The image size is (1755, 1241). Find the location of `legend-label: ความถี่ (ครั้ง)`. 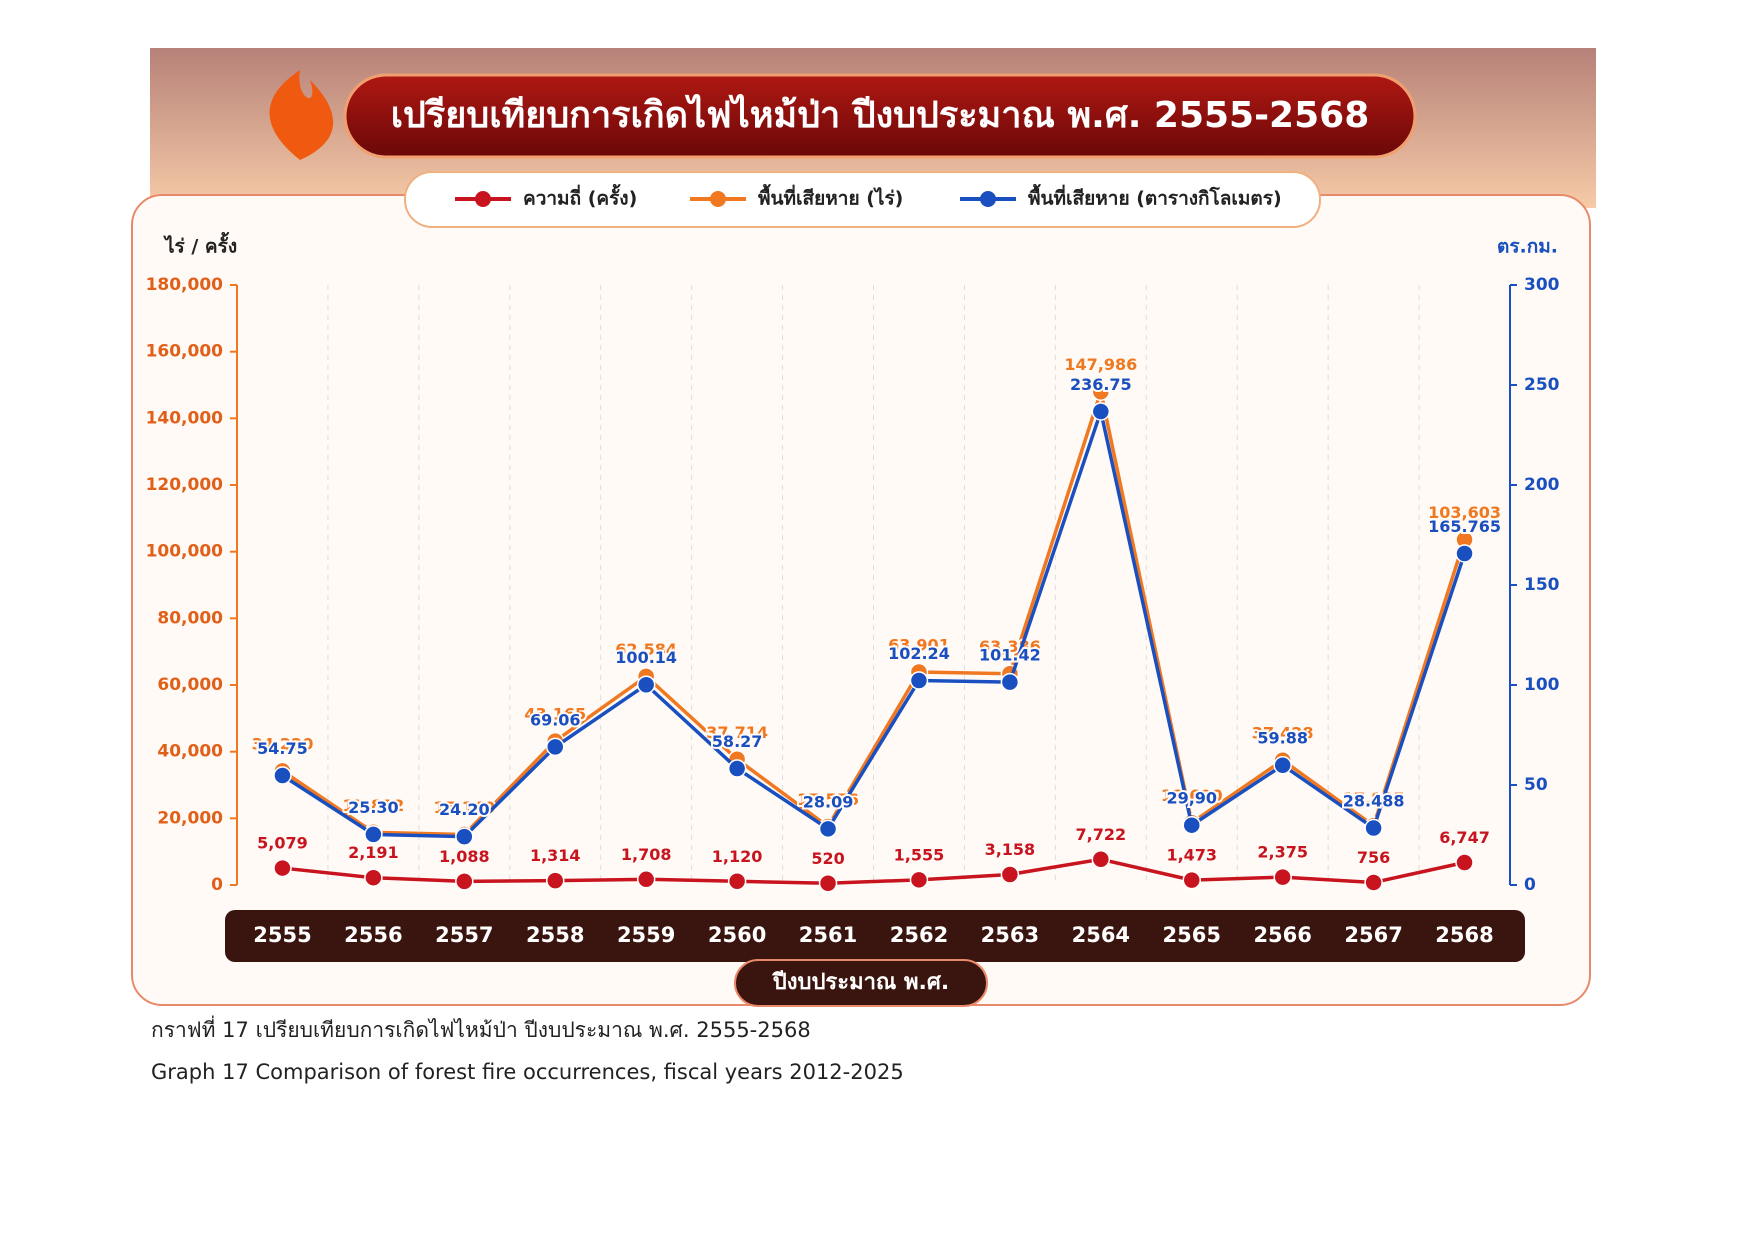

legend-label: ความถี่ (ครั้ง) is located at coordinates (580, 197).